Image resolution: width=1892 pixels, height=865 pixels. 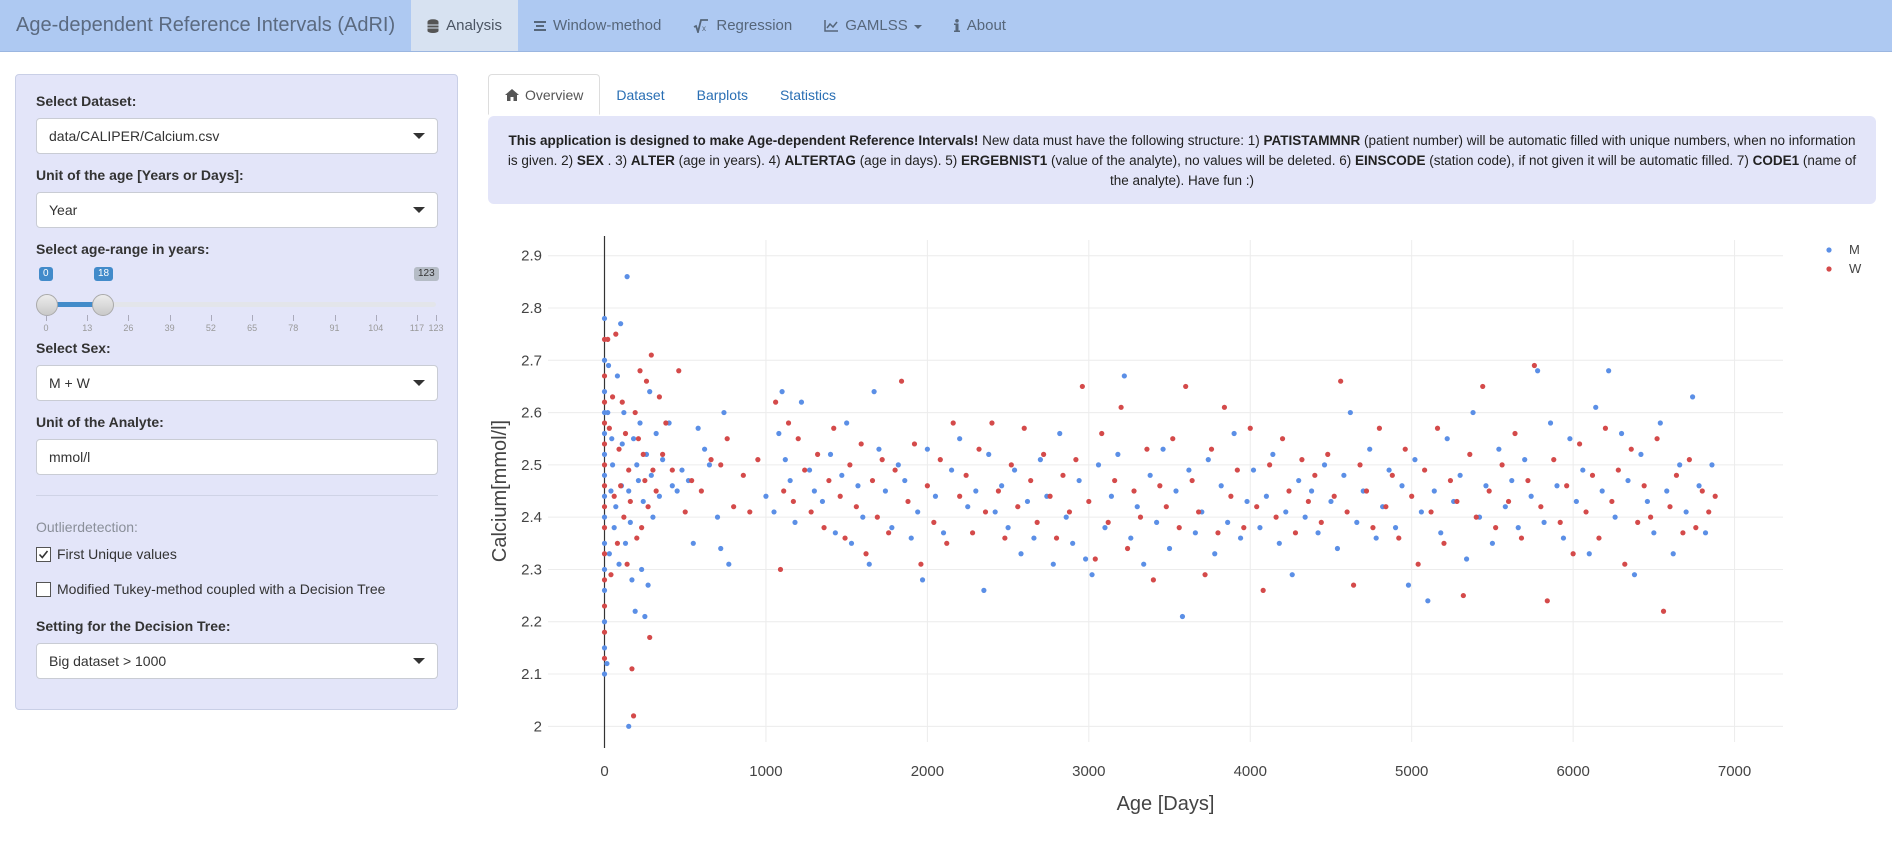 What do you see at coordinates (86, 101) in the screenshot?
I see `dataset-label: Select Dataset:` at bounding box center [86, 101].